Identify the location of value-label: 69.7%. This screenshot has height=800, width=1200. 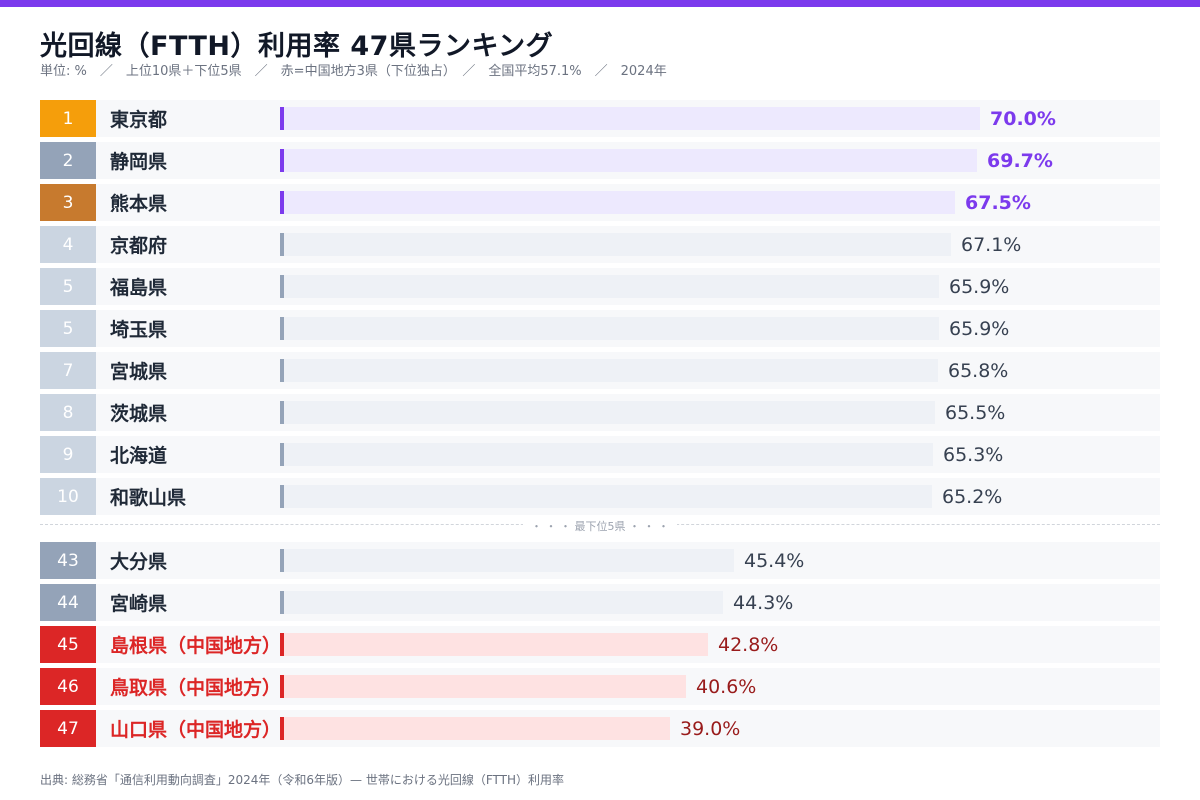
(1020, 160).